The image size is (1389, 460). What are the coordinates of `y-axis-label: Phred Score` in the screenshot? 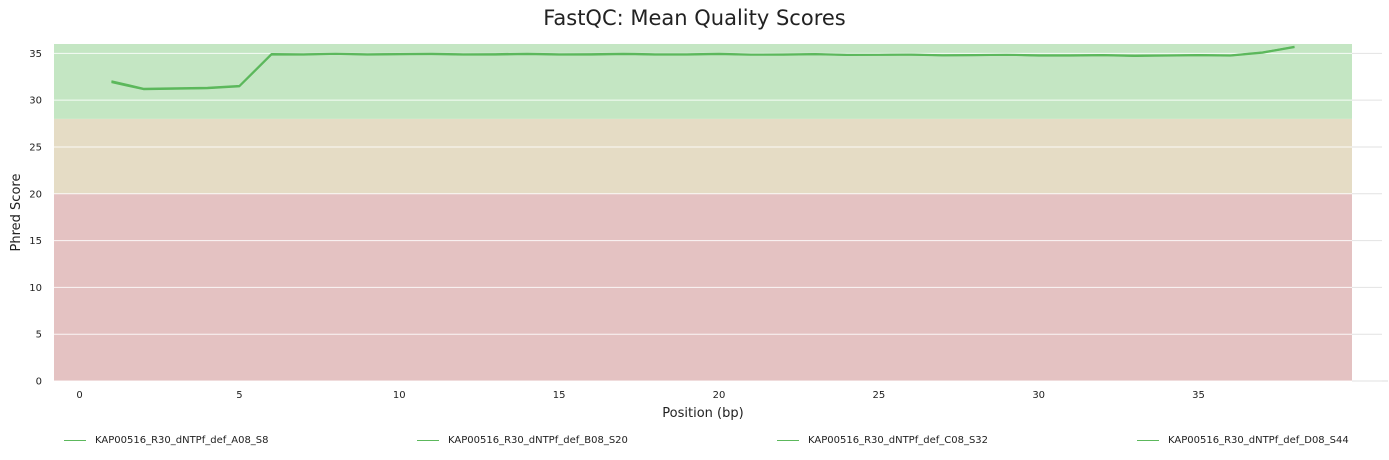 It's located at (16, 213).